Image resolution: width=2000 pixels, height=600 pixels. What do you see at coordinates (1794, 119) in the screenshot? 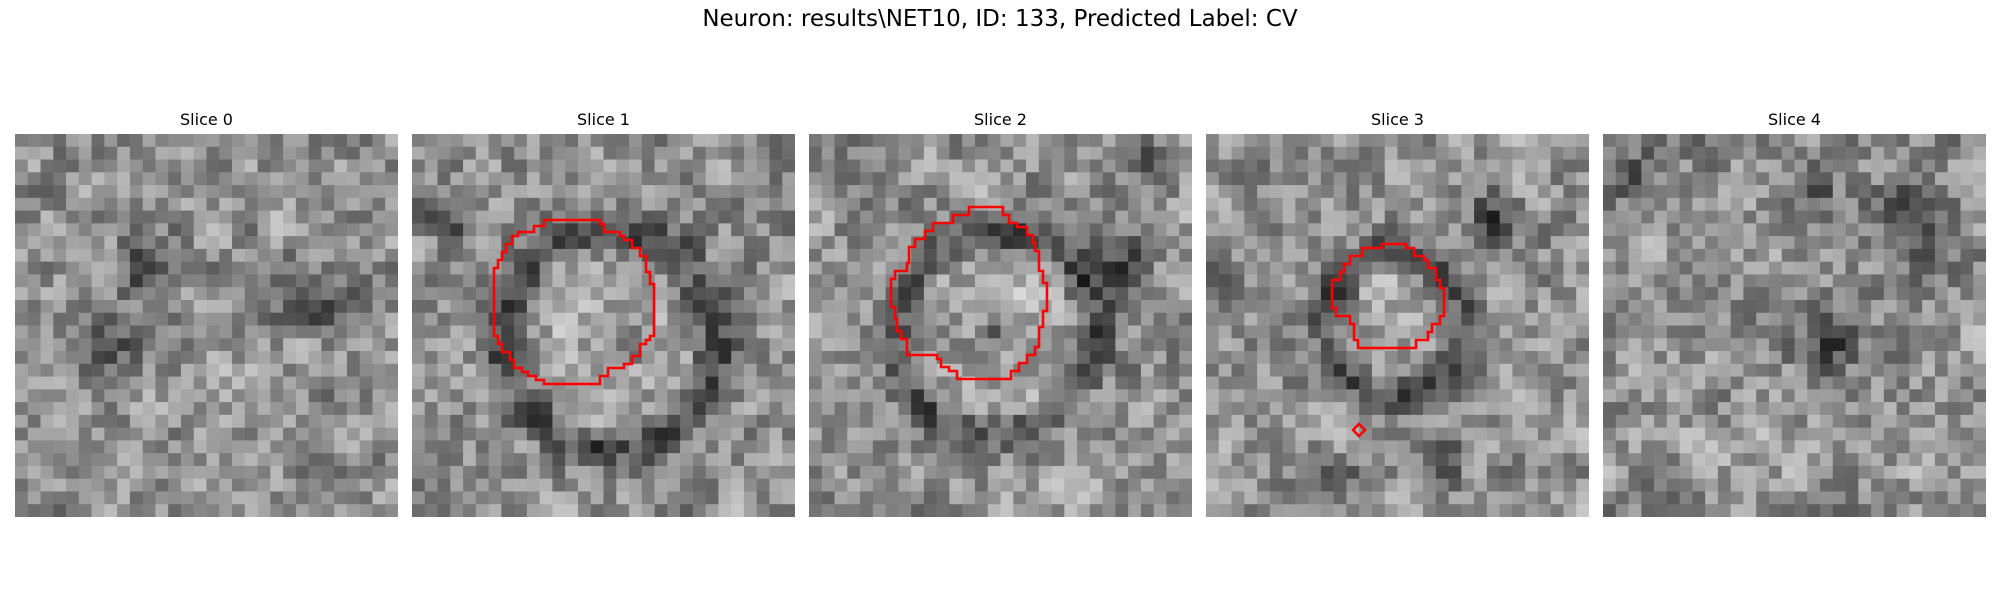
I see `slice-title-4: Slice 4` at bounding box center [1794, 119].